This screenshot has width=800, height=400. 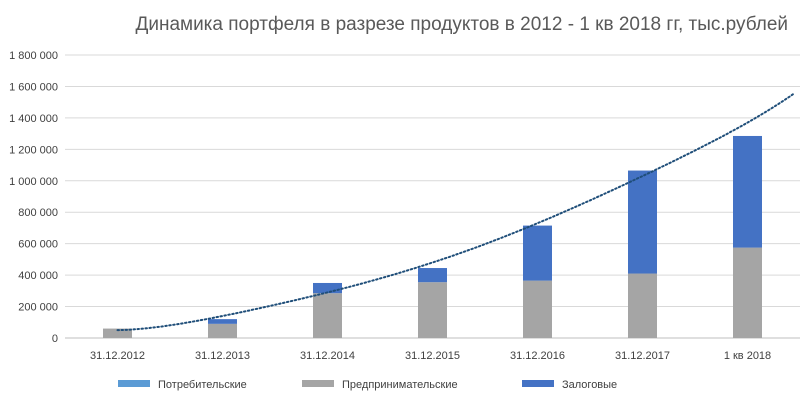 What do you see at coordinates (33, 182) in the screenshot?
I see `y-tick-label: 1 000 000` at bounding box center [33, 182].